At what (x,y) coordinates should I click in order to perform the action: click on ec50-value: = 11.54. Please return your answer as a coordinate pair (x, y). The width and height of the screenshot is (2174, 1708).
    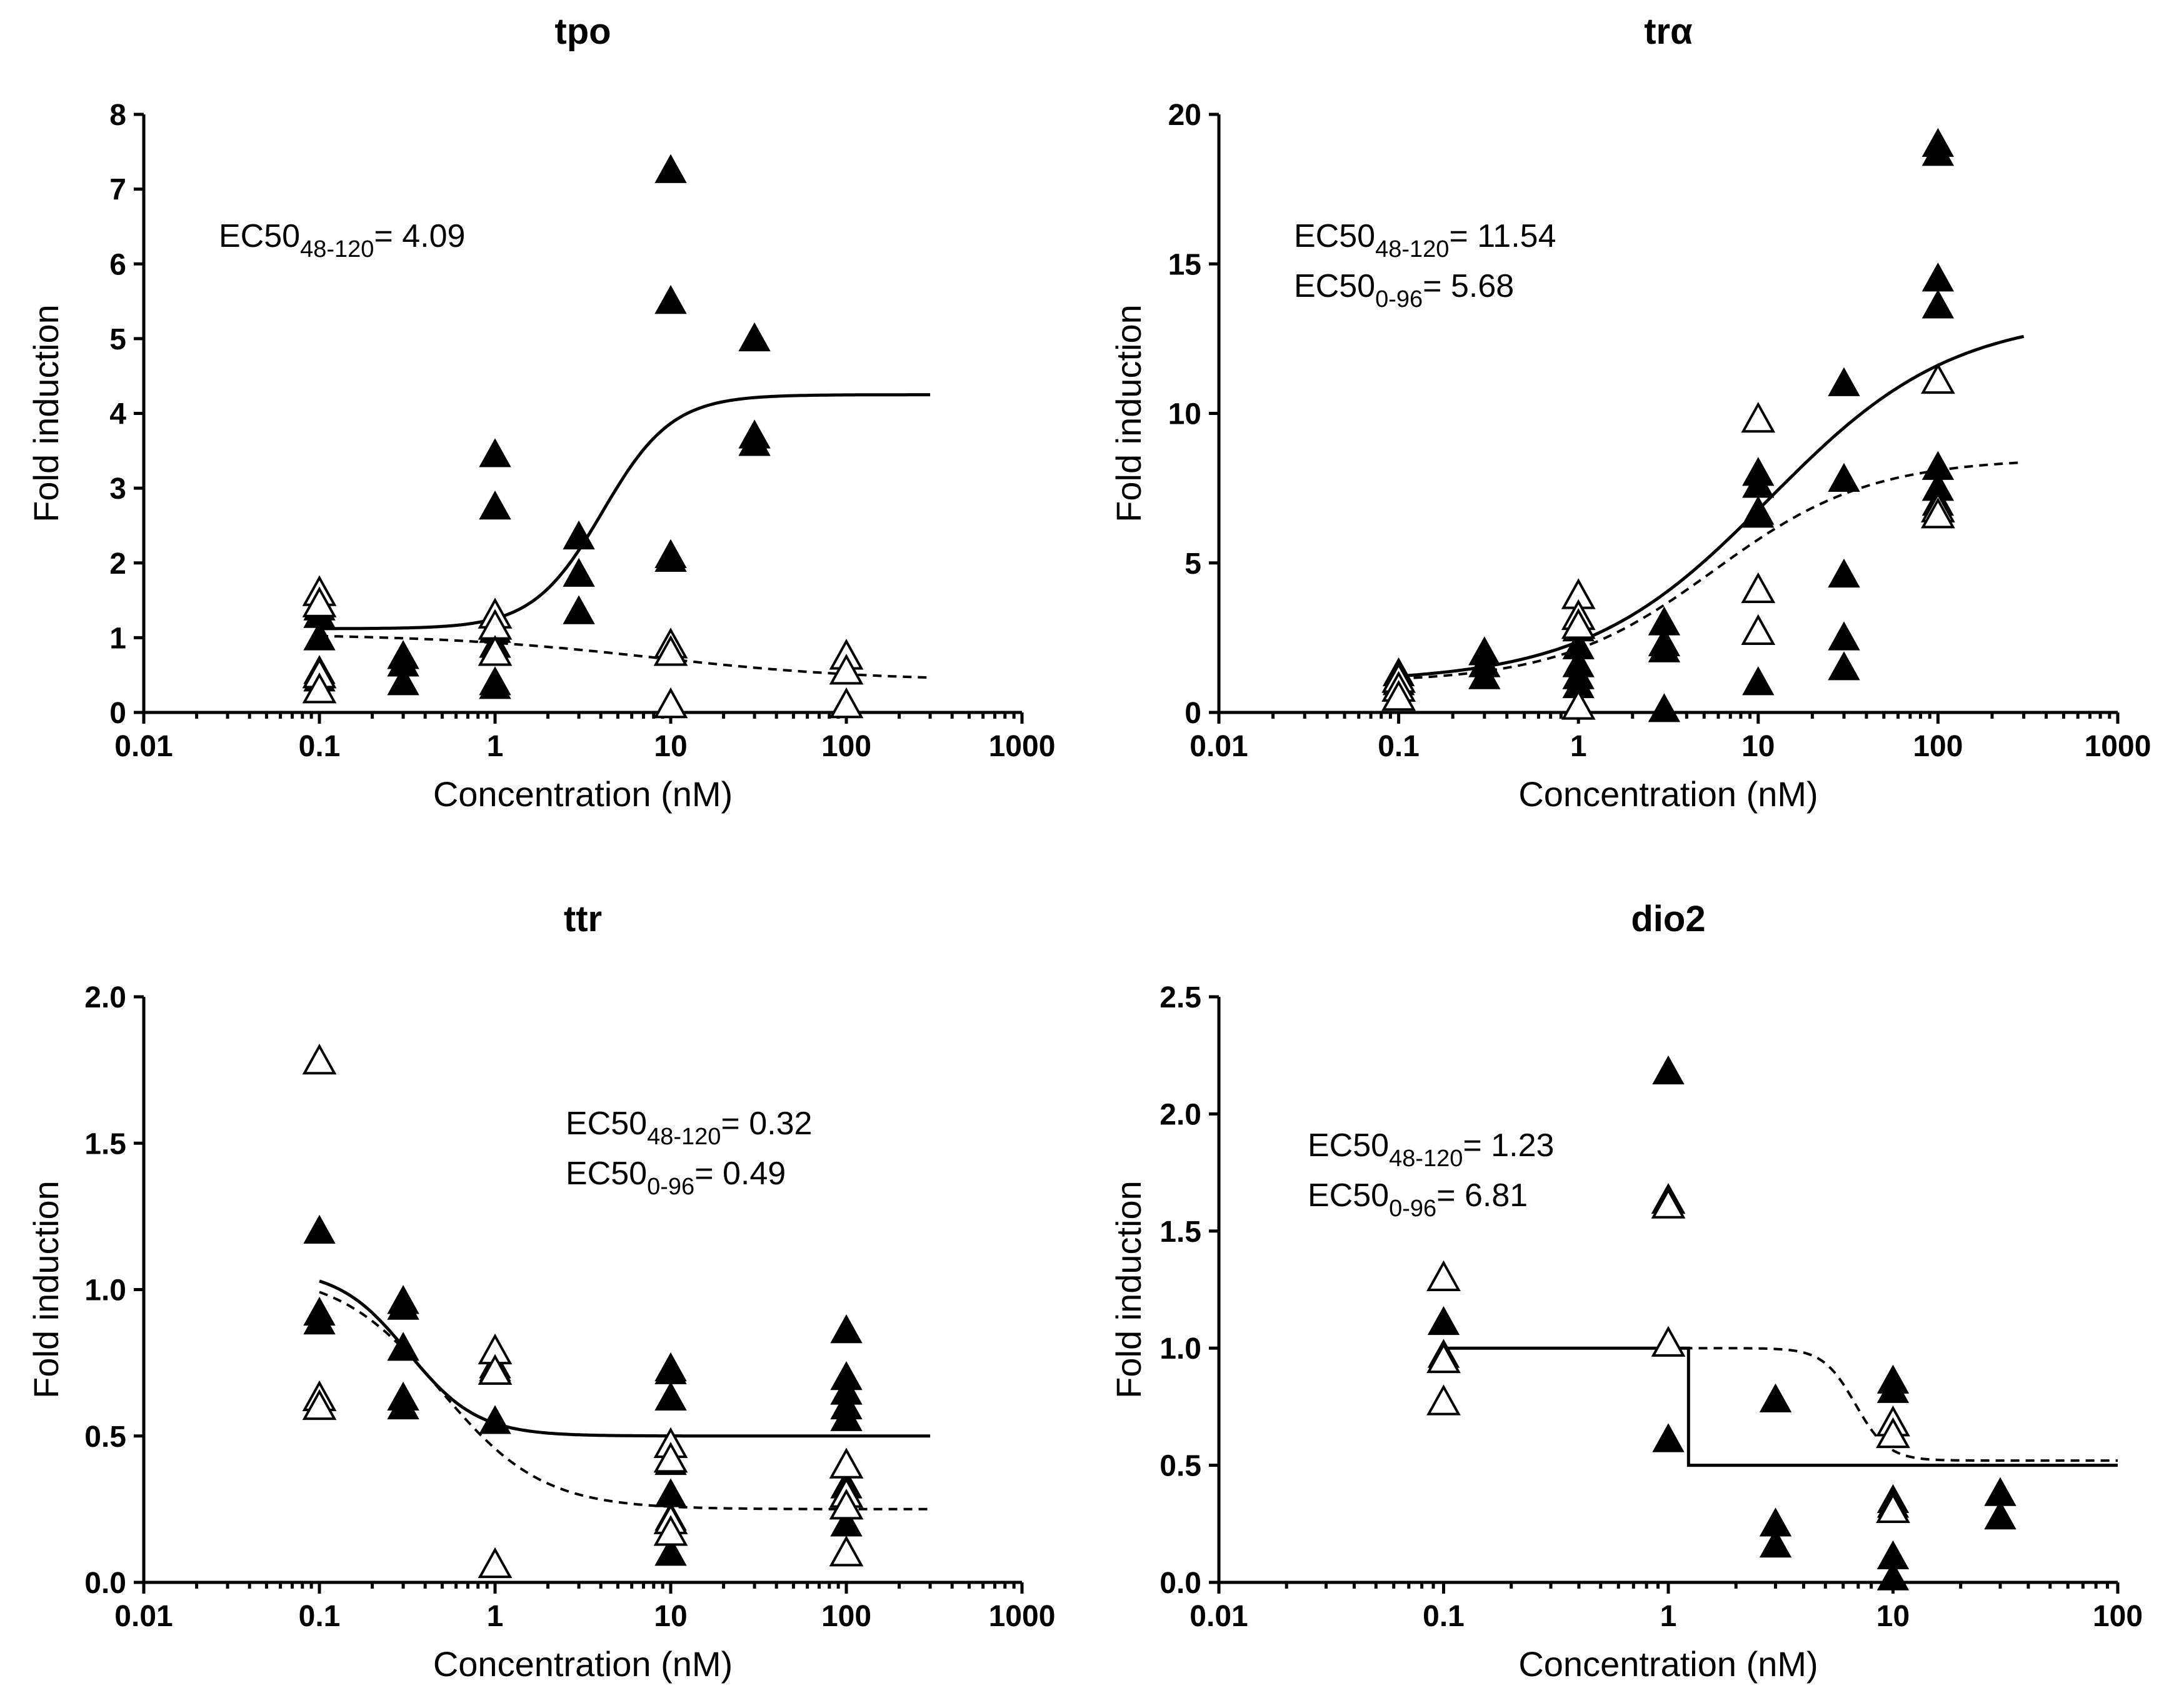
    Looking at the image, I should click on (1502, 236).